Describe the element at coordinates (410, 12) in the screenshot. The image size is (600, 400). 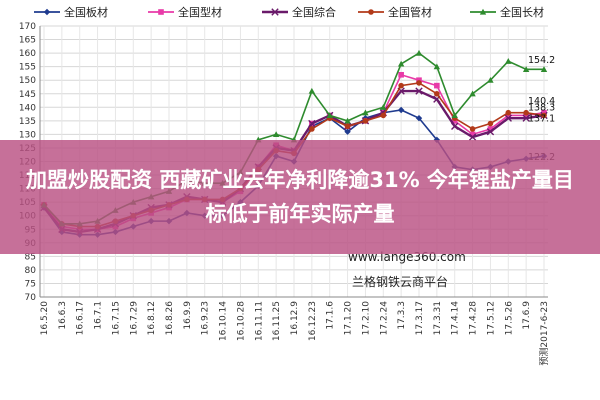
I see `legend-label: 全国管材` at that location.